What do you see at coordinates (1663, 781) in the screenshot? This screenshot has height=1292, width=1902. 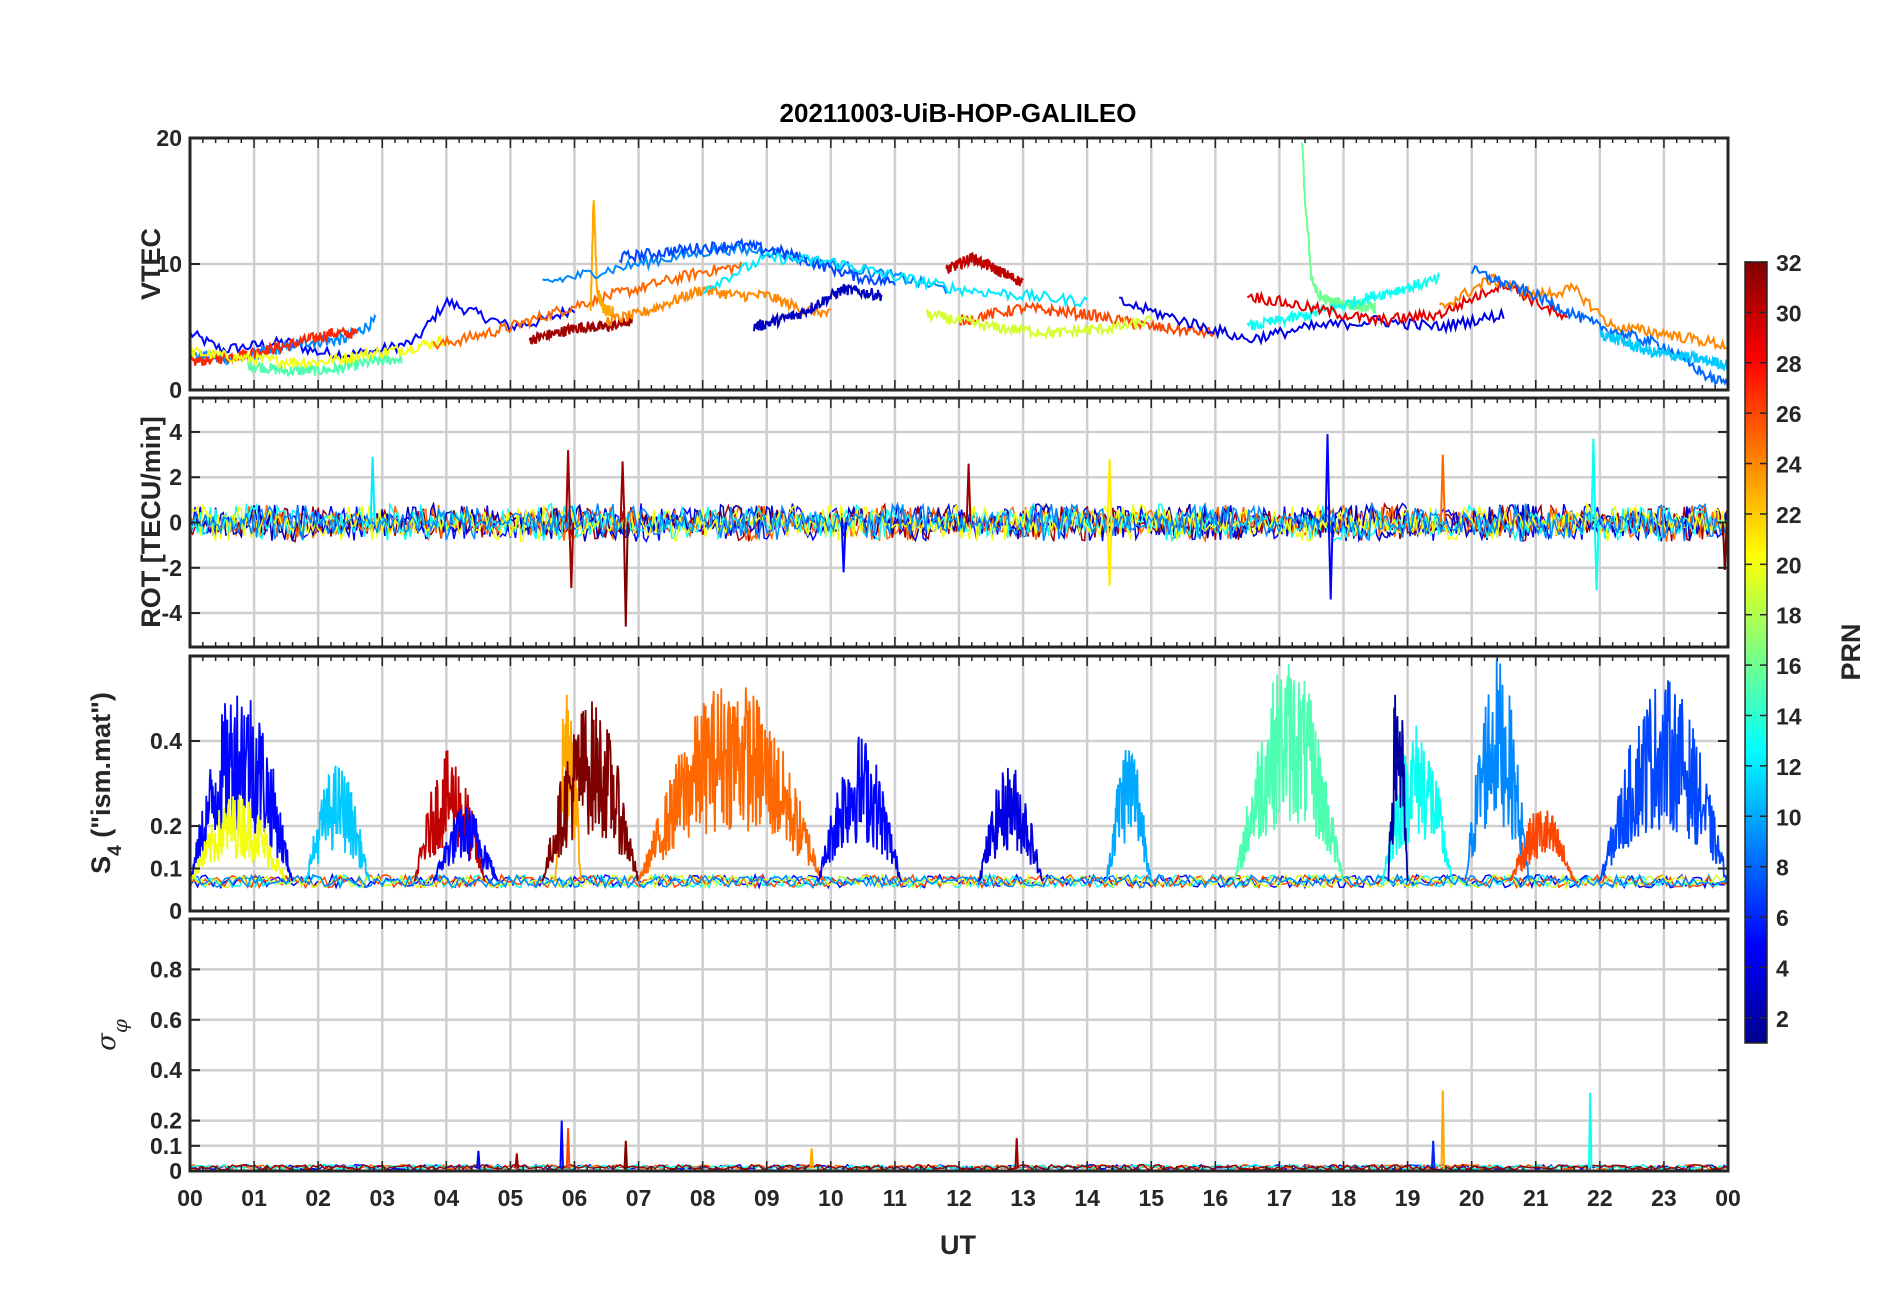 I see `s4-burst-prn7` at bounding box center [1663, 781].